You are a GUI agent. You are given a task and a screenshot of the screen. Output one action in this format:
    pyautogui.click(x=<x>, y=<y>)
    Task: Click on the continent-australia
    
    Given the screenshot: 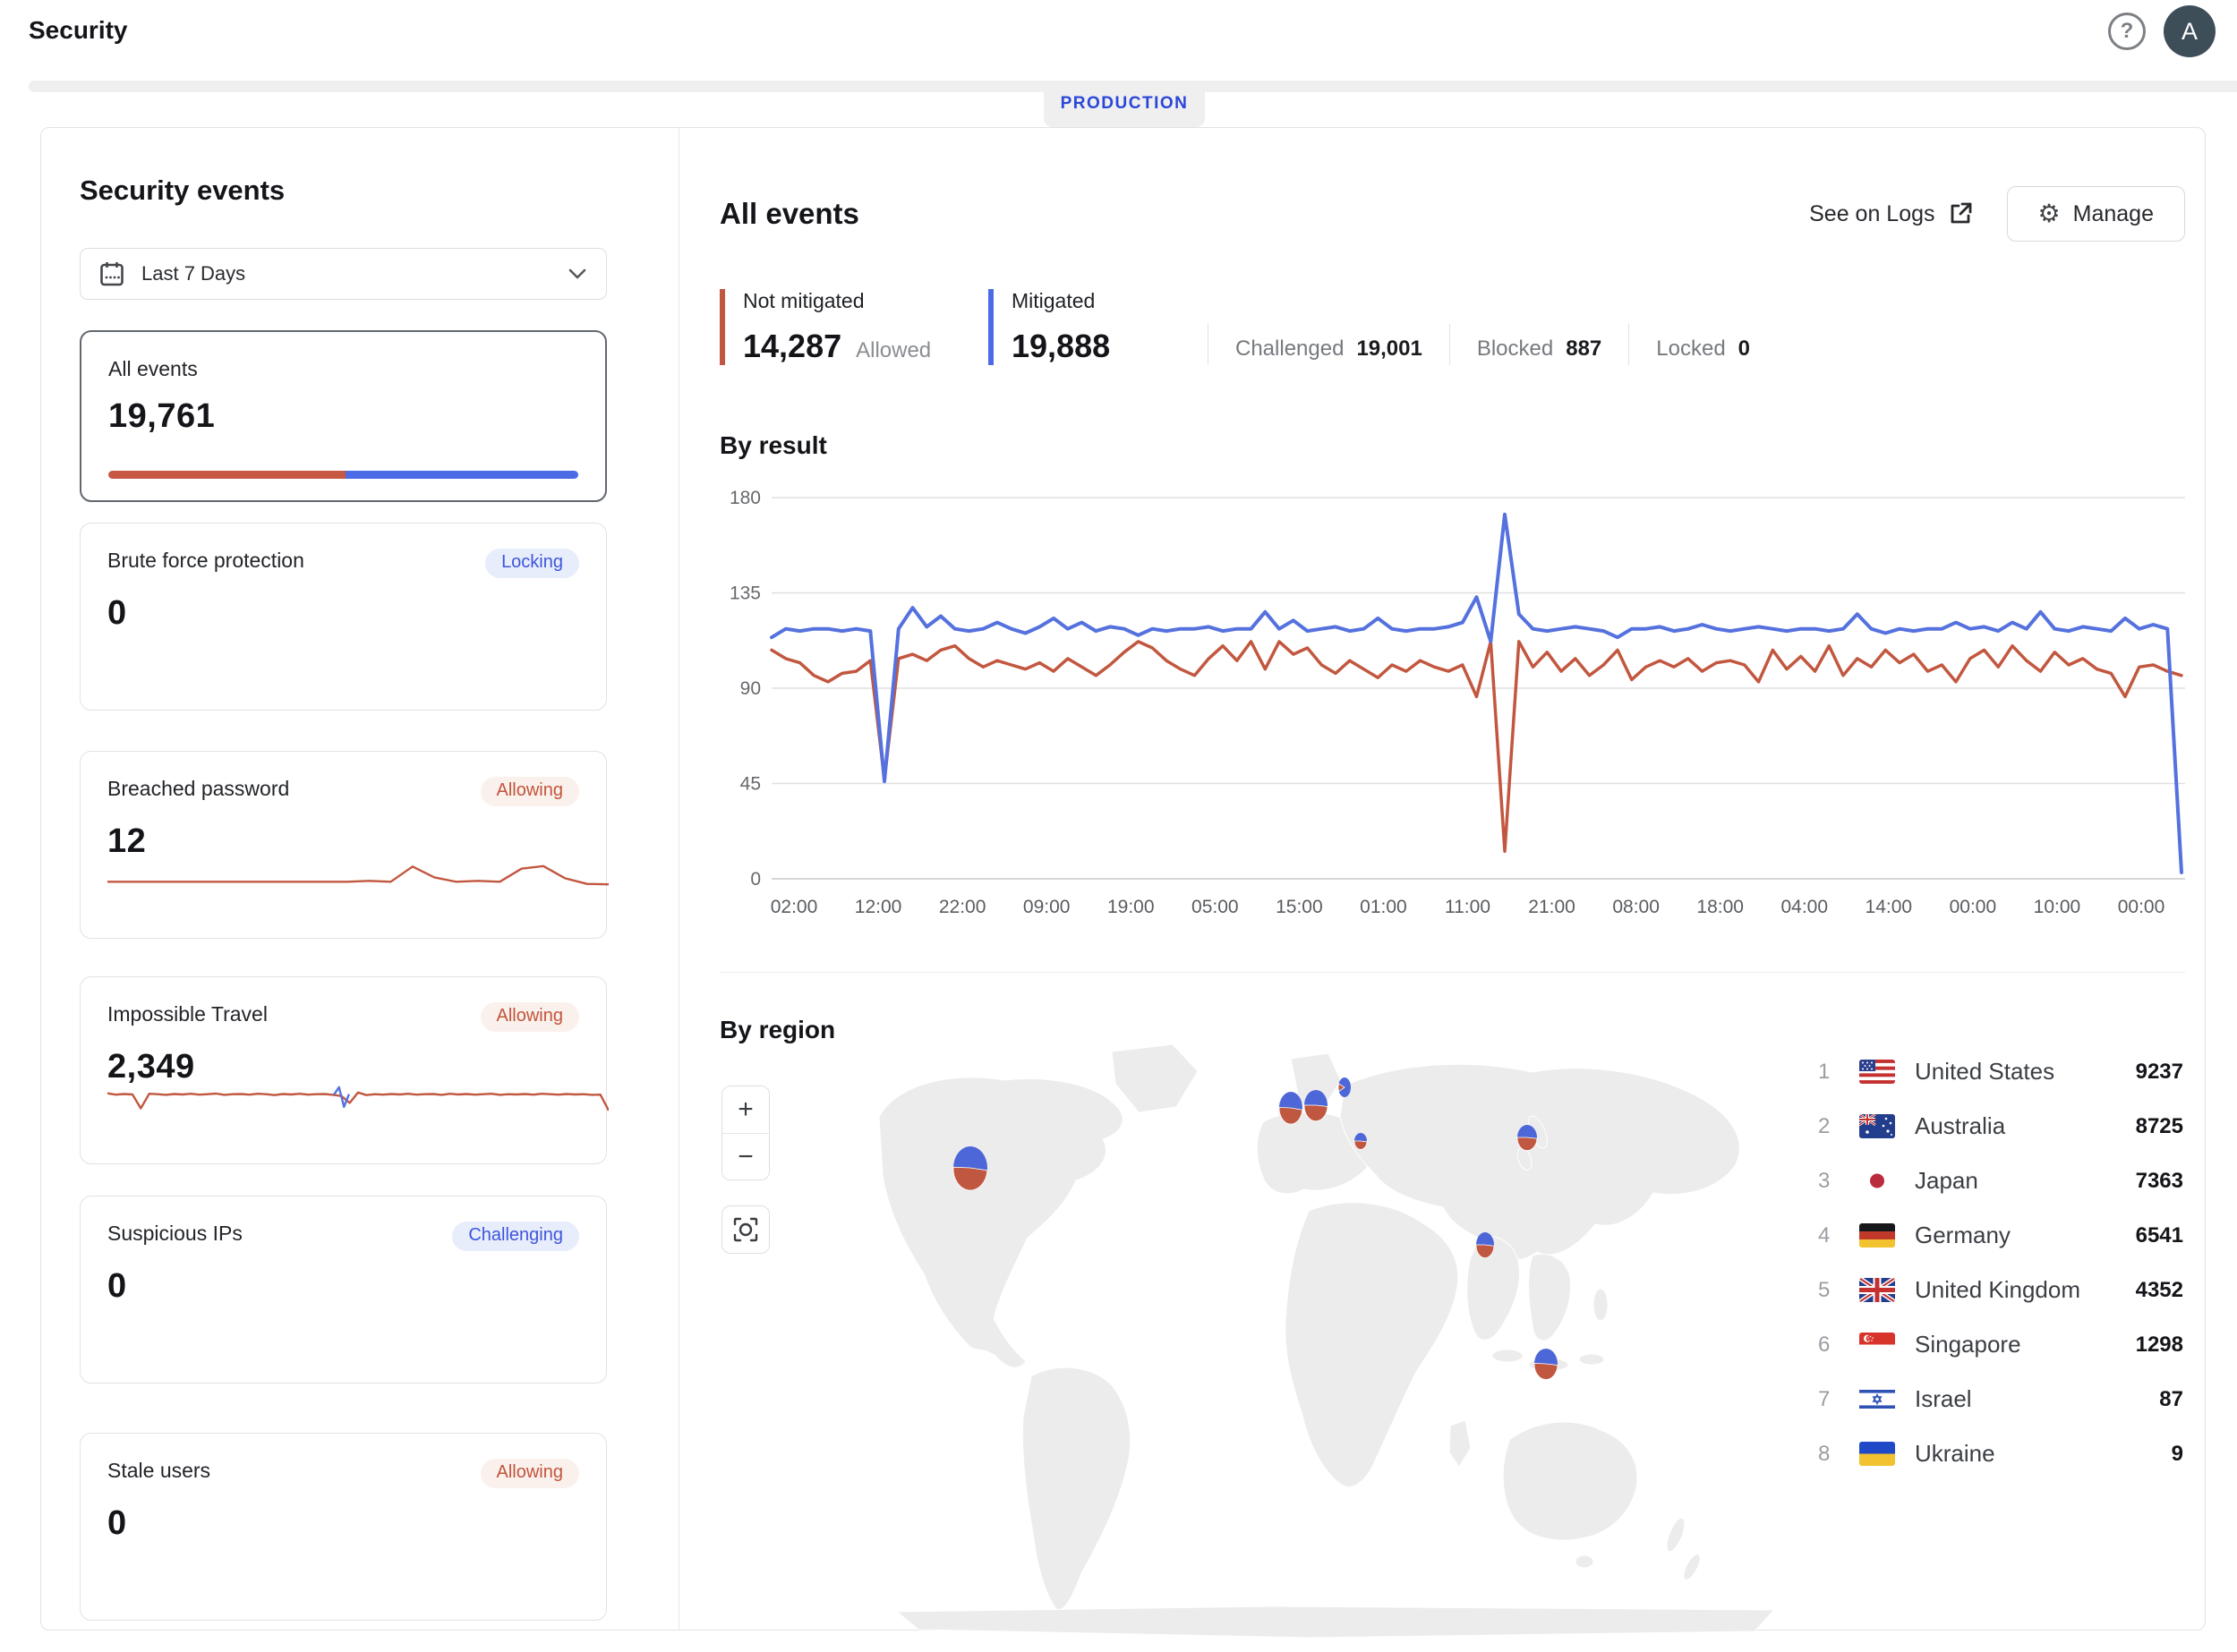 What is the action you would take?
    pyautogui.click(x=1570, y=1481)
    